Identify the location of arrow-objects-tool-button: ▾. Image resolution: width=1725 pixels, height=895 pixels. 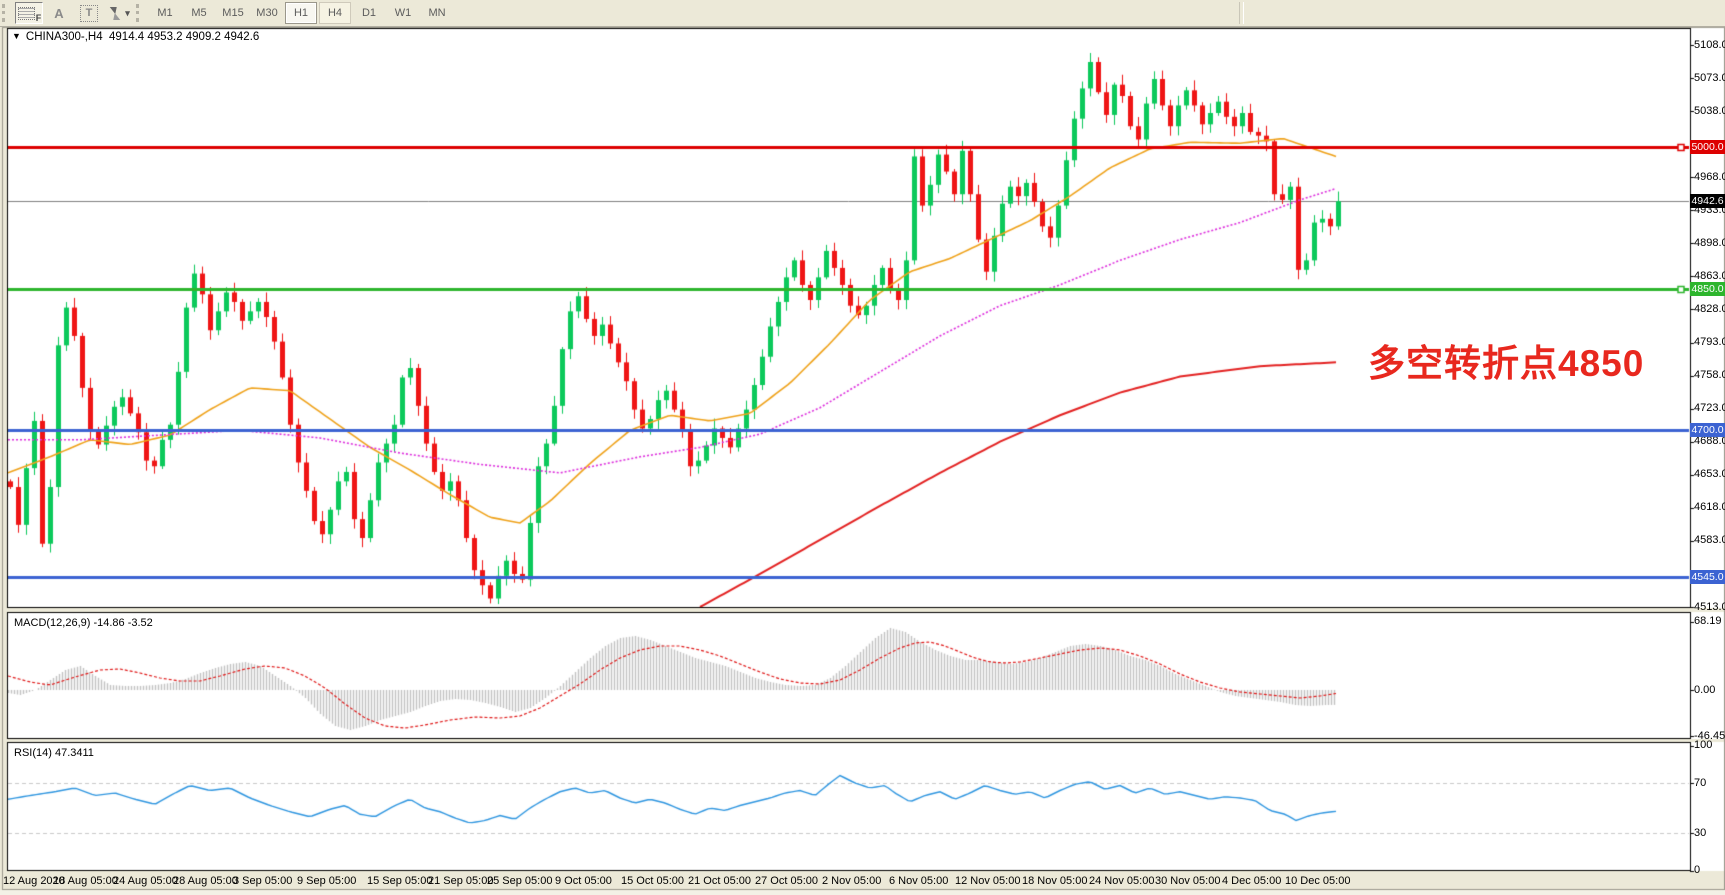
(119, 13).